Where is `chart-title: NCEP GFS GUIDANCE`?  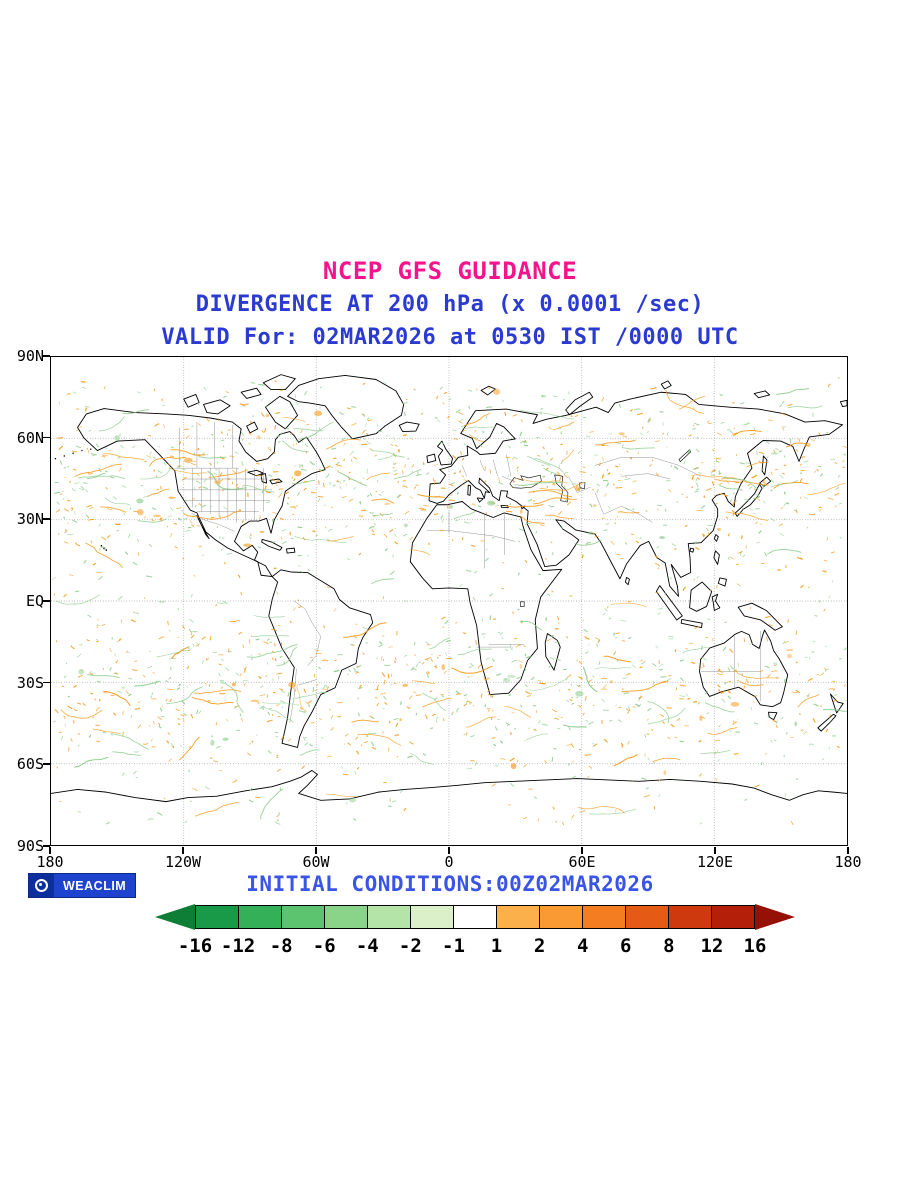 chart-title: NCEP GFS GUIDANCE is located at coordinates (450, 271).